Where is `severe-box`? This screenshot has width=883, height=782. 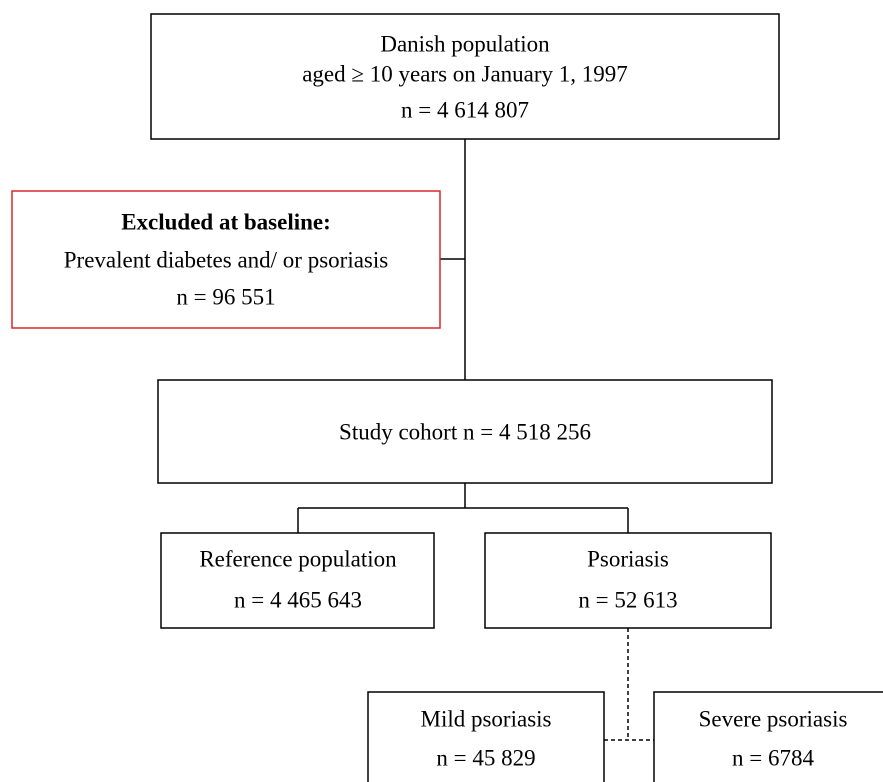 severe-box is located at coordinates (768, 736).